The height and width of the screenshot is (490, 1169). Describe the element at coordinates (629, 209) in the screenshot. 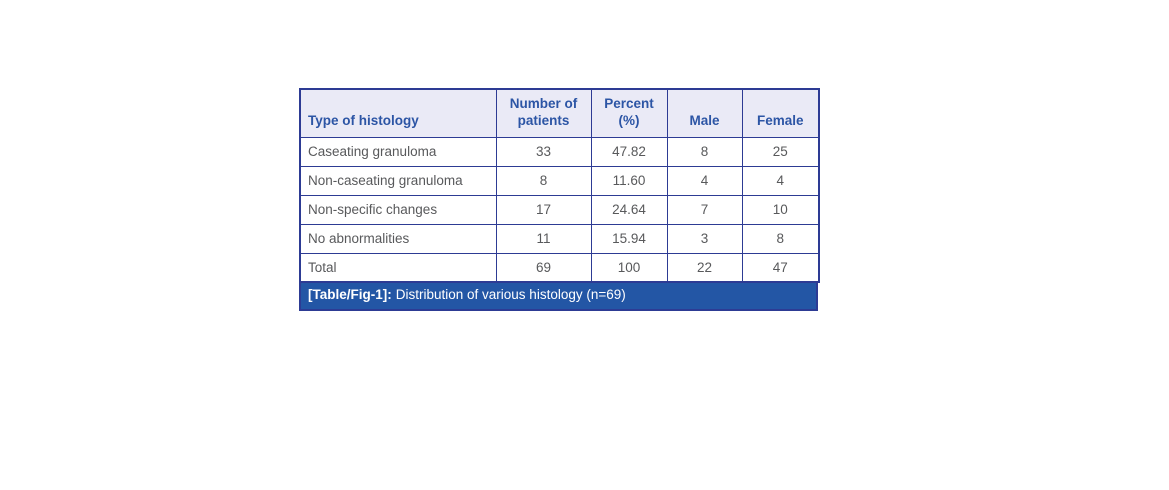

I see `cell-percent: 24.64` at that location.